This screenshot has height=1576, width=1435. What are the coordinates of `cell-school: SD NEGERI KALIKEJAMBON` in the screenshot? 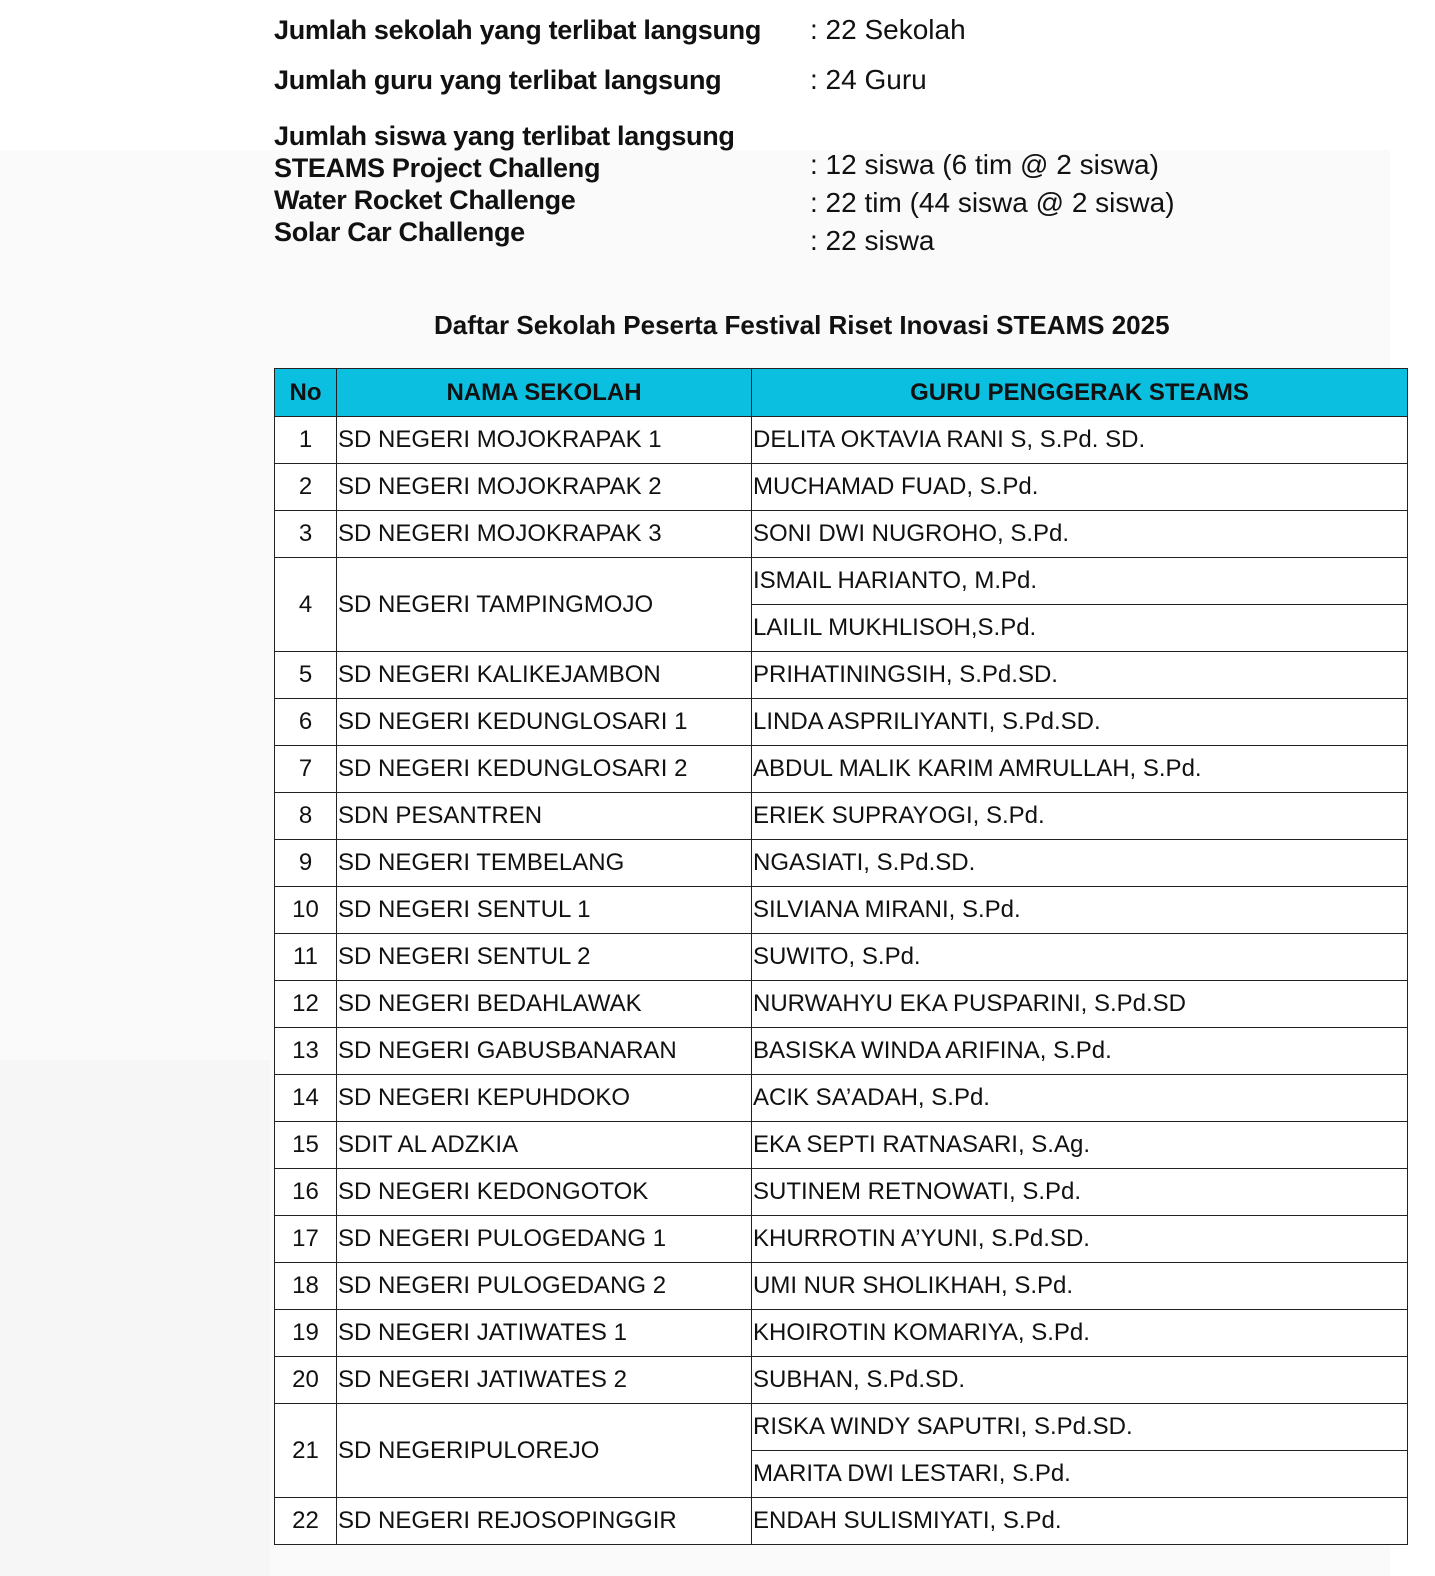 It's located at (544, 675).